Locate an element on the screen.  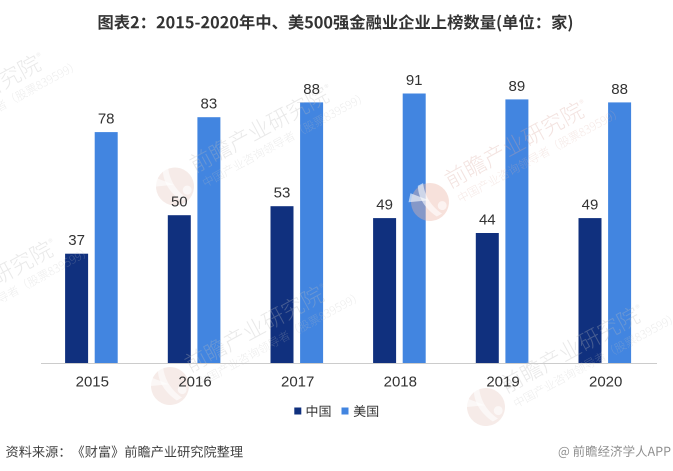
svg-text: 37 is located at coordinates (76, 240).